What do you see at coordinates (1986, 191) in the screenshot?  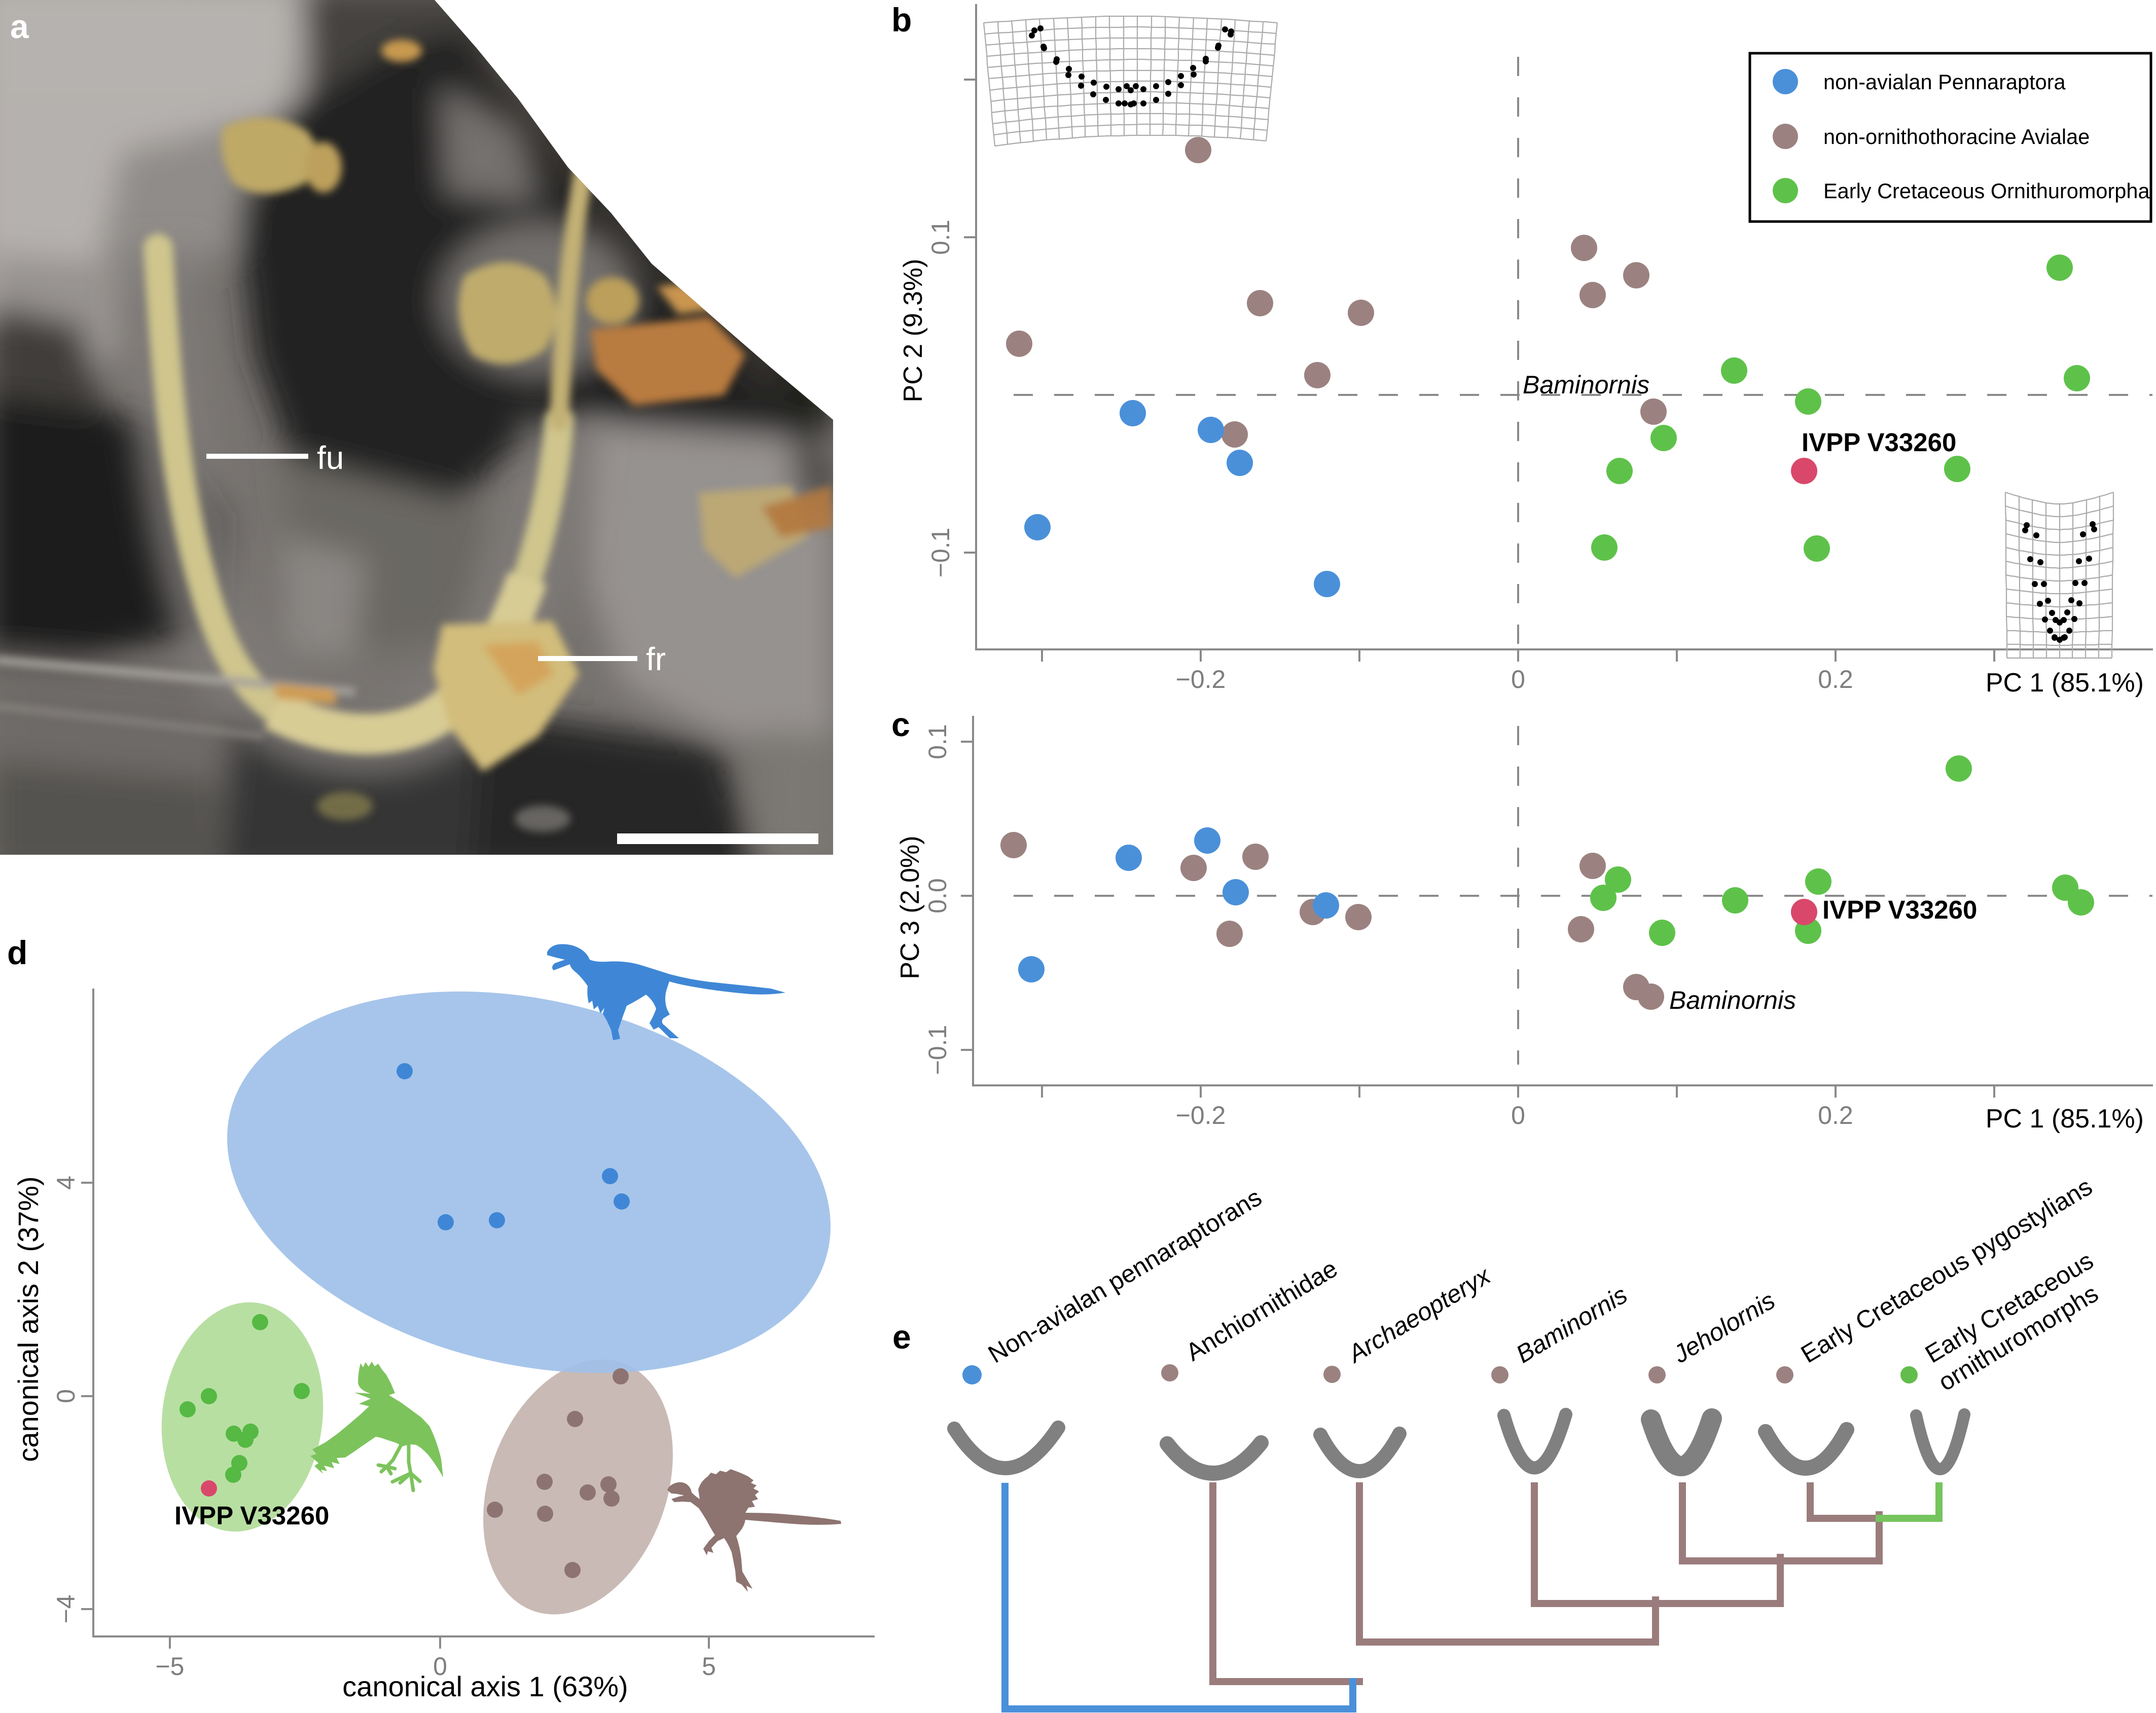 I see `svg-text:Early Cretaceous Ornithuromorp: Early Cretaceous Ornithuromorpha` at bounding box center [1986, 191].